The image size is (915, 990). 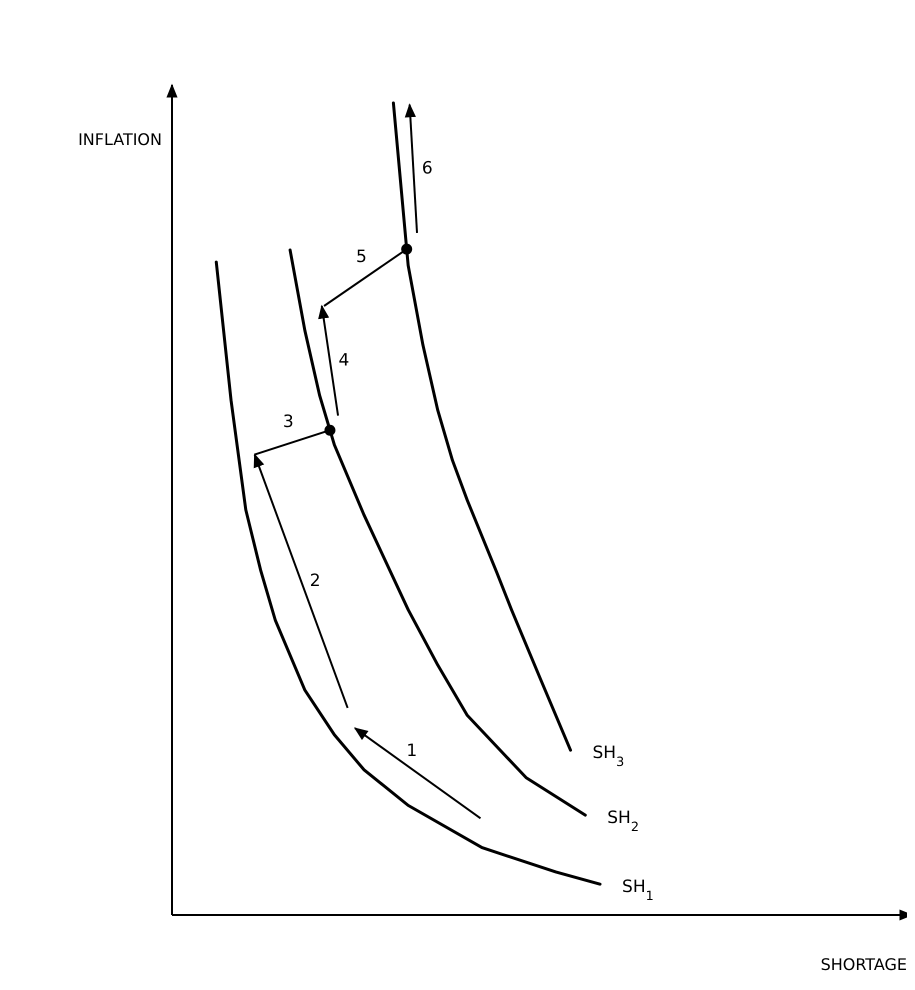 I want to click on annotation: 6, so click(x=427, y=168).